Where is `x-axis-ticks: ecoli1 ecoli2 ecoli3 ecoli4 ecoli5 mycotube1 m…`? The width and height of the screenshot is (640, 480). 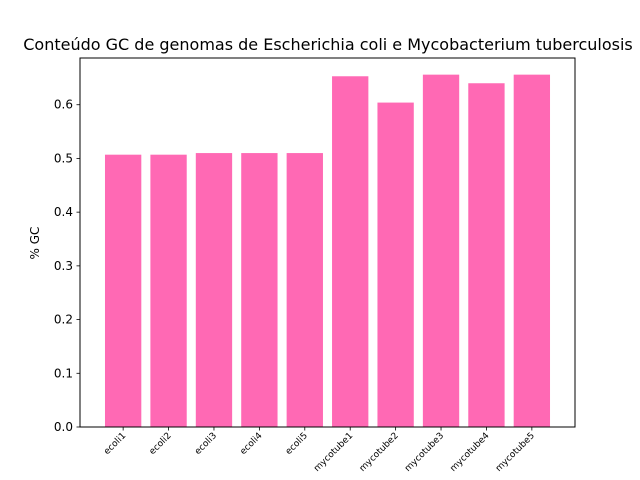
x-axis-ticks: ecoli1 ecoli2 ecoli3 ecoli4 ecoli5 mycotube1 m… is located at coordinates (319, 450).